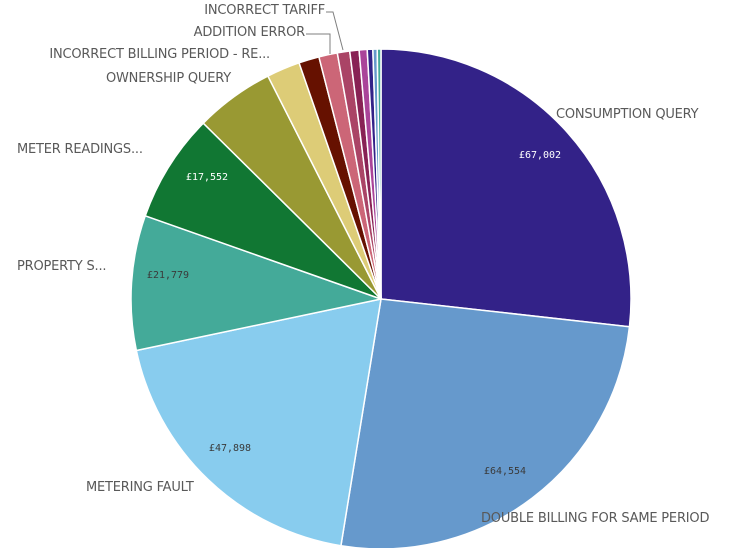  Describe the element at coordinates (505, 471) in the screenshot. I see `slice-value-label: £64,554` at that location.